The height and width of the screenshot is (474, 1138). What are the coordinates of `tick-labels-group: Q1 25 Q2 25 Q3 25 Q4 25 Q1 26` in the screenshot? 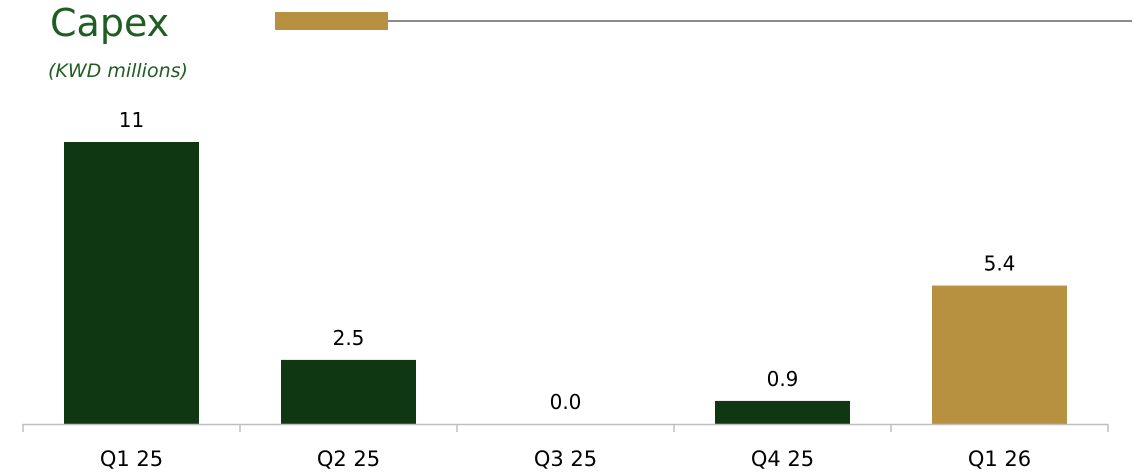 It's located at (565, 459).